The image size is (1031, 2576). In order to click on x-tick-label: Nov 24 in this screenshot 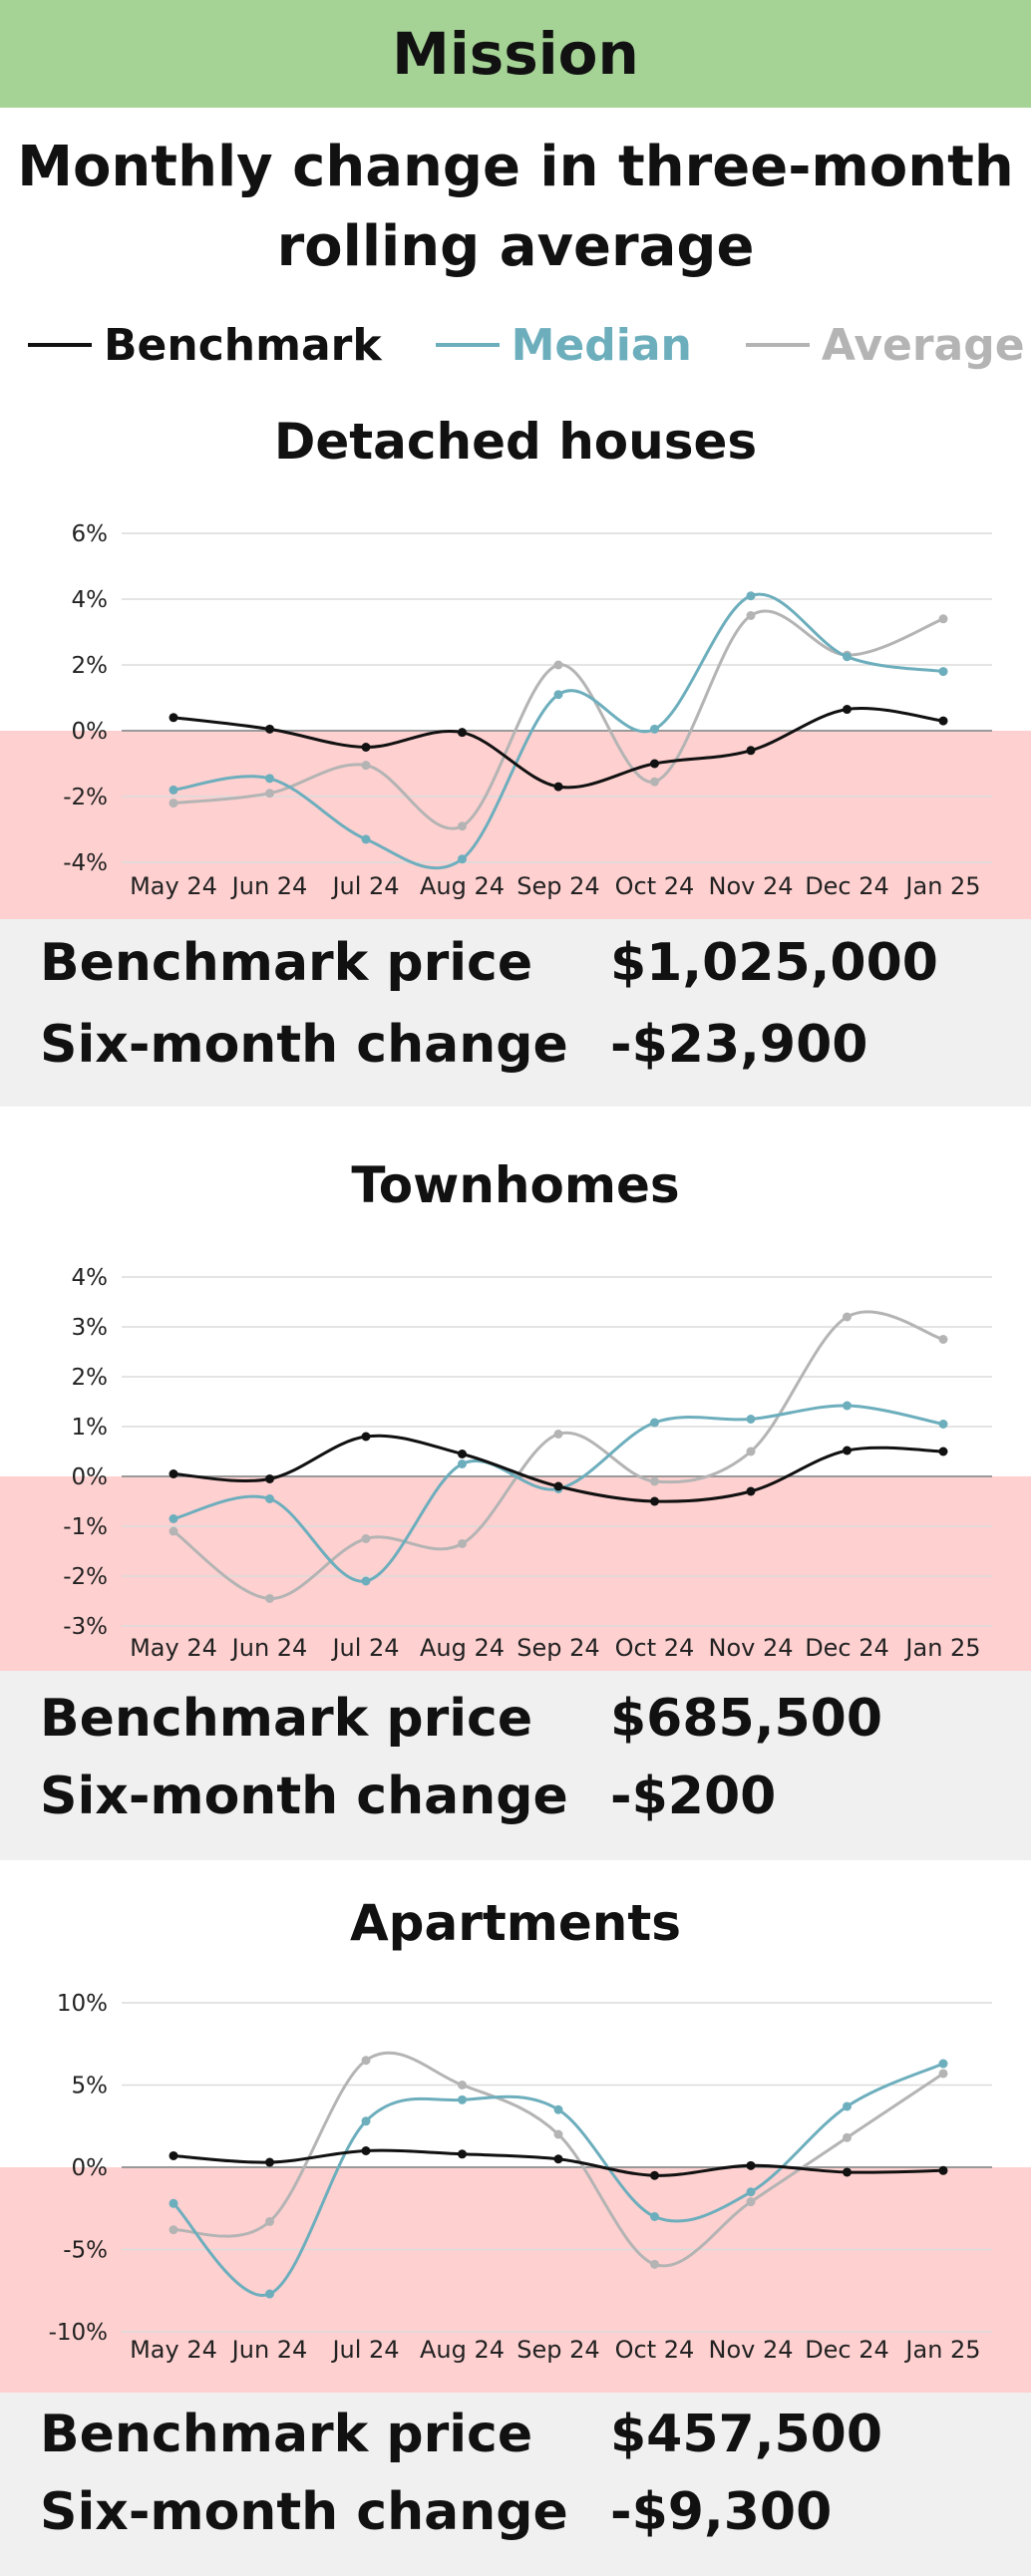, I will do `click(750, 1648)`.